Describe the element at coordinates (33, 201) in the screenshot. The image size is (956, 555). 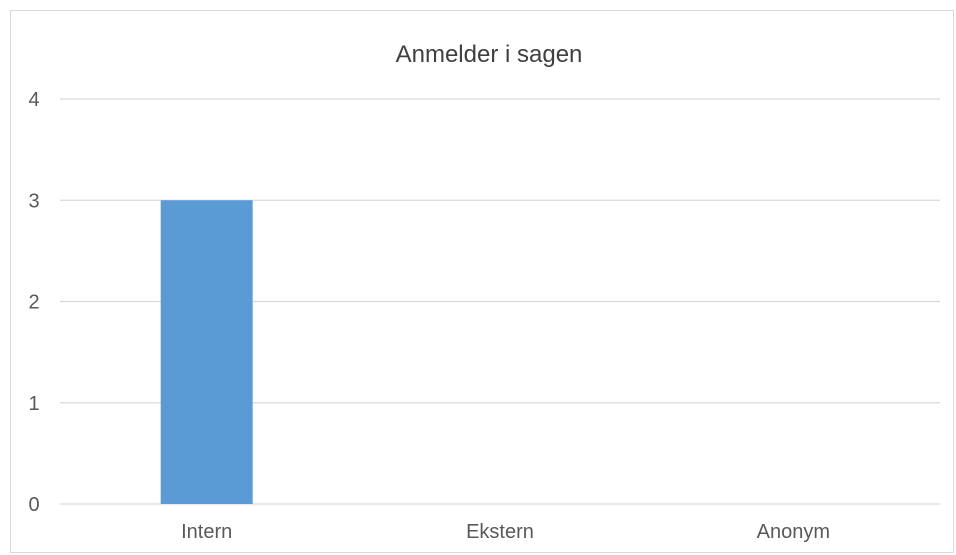
I see `y-tick-label: 3` at that location.